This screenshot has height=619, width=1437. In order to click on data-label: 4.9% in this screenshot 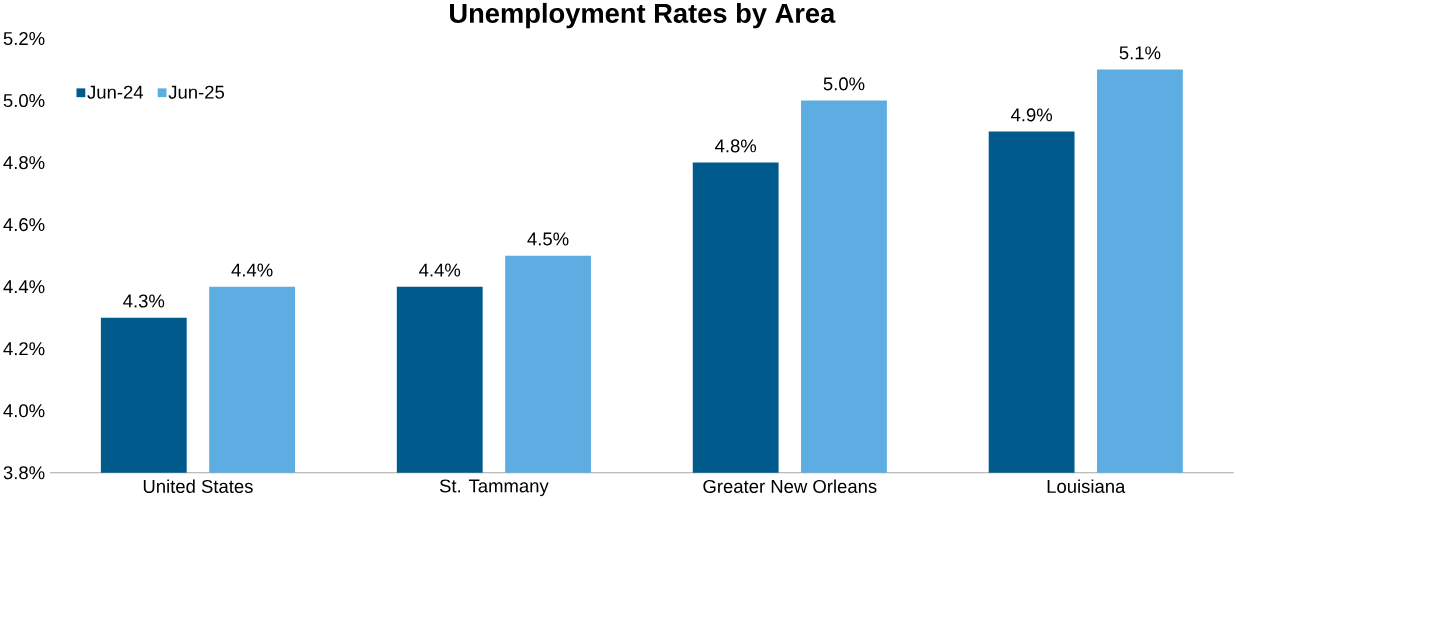, I will do `click(1031, 115)`.